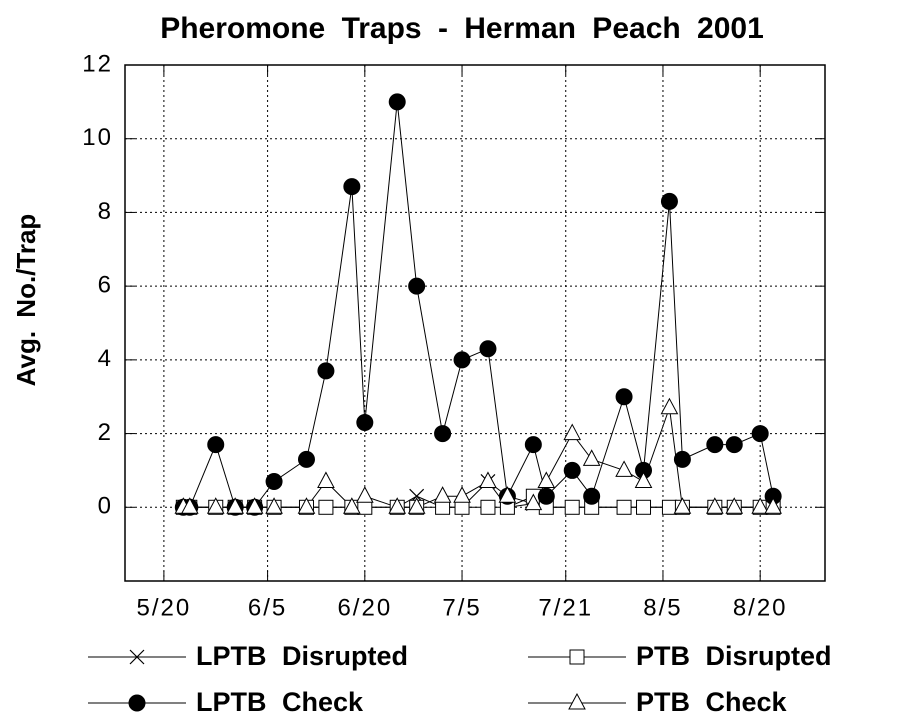  I want to click on legend-item: PTB Disrupted, so click(680, 656).